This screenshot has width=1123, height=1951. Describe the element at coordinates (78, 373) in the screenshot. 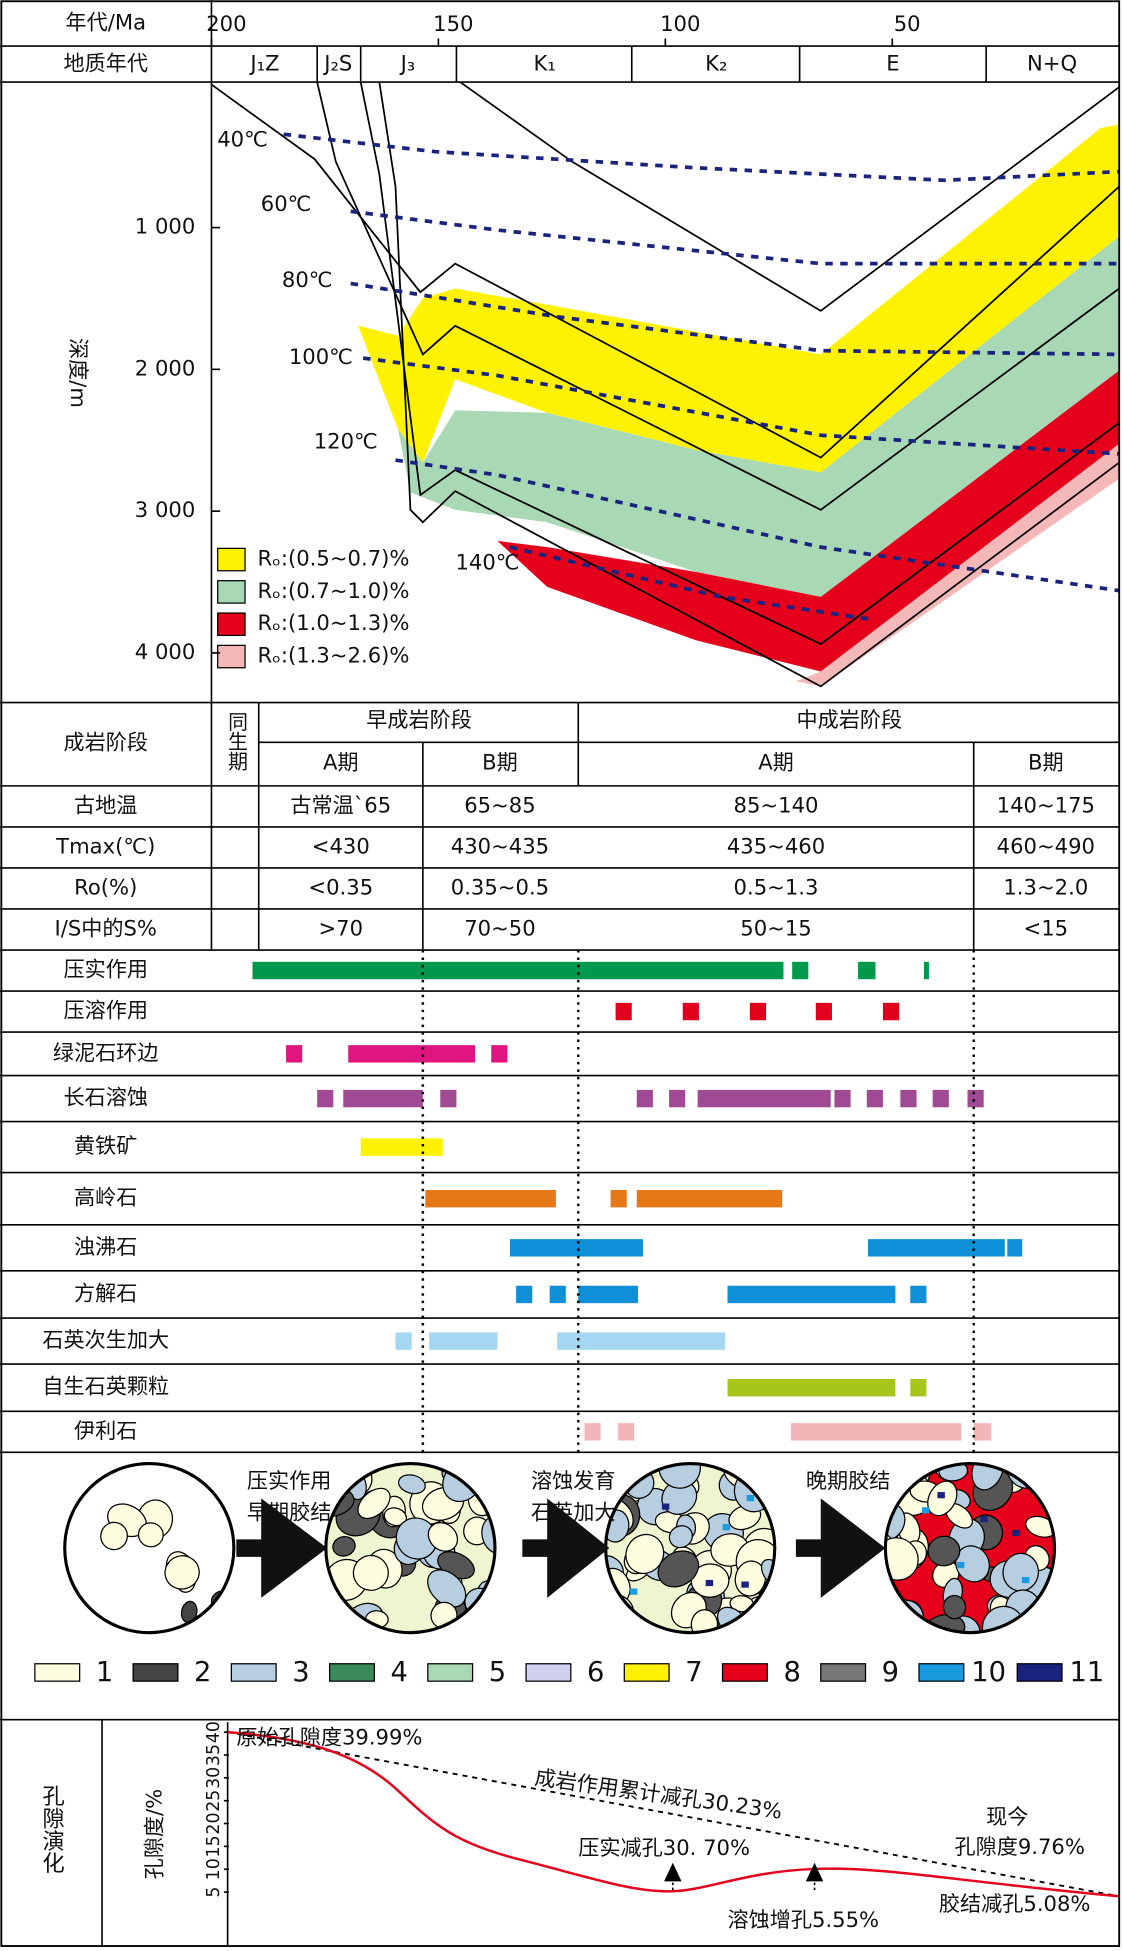

I see `axis-title: 深度/m` at that location.